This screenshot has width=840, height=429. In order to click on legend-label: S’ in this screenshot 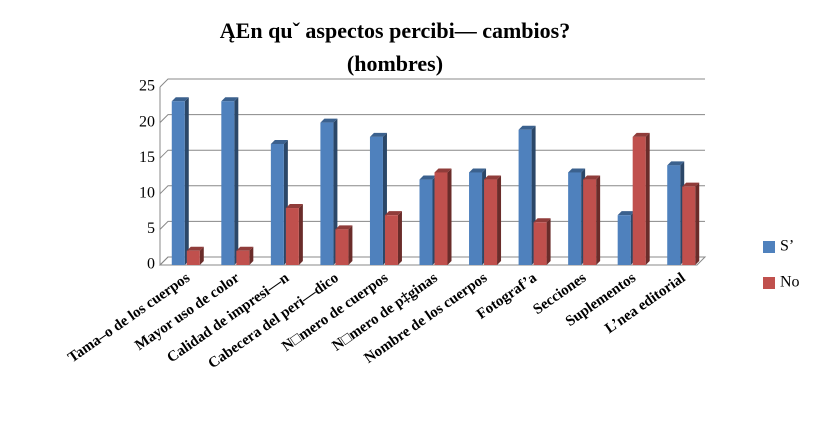, I will do `click(787, 246)`.